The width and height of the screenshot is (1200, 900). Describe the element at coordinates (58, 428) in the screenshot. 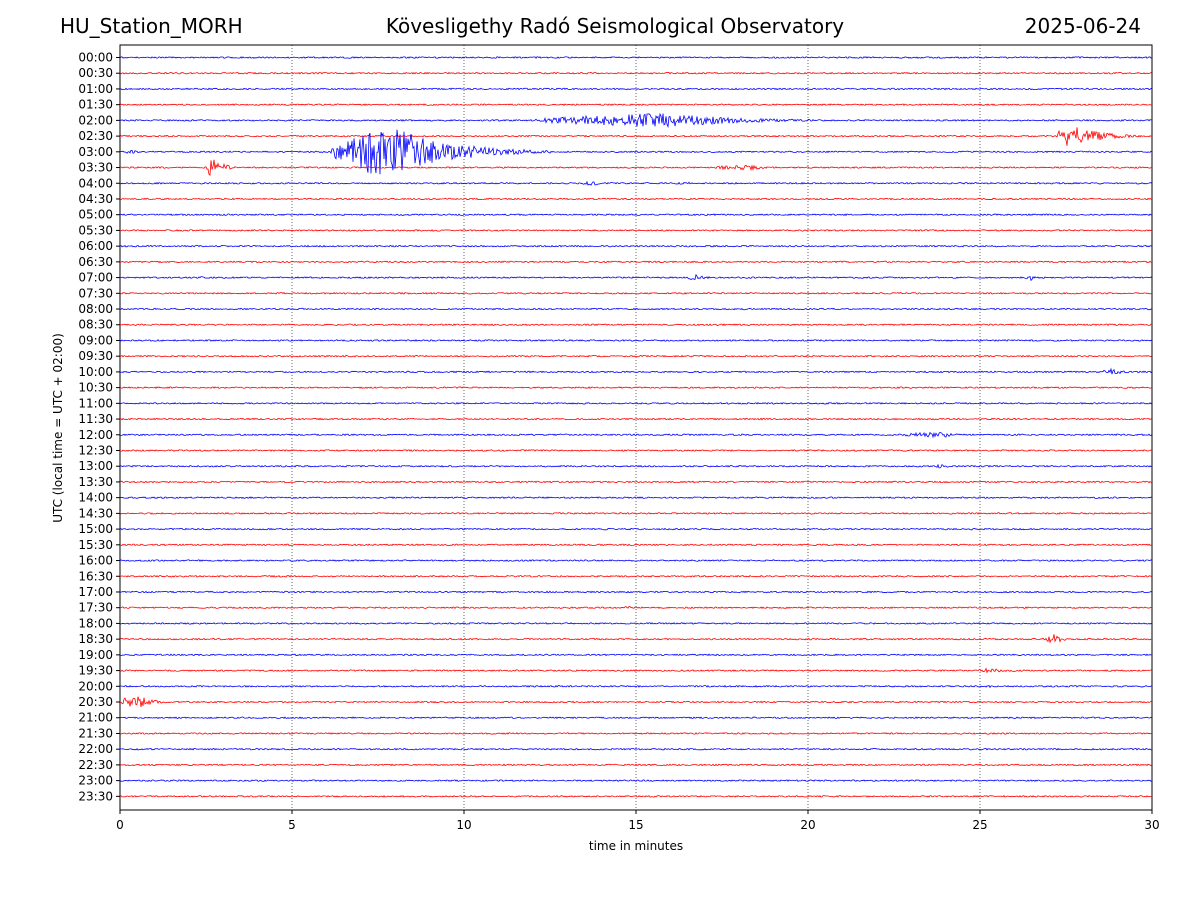

I see `y-axis-label: UTC (local time = UTC + 02:00)` at that location.